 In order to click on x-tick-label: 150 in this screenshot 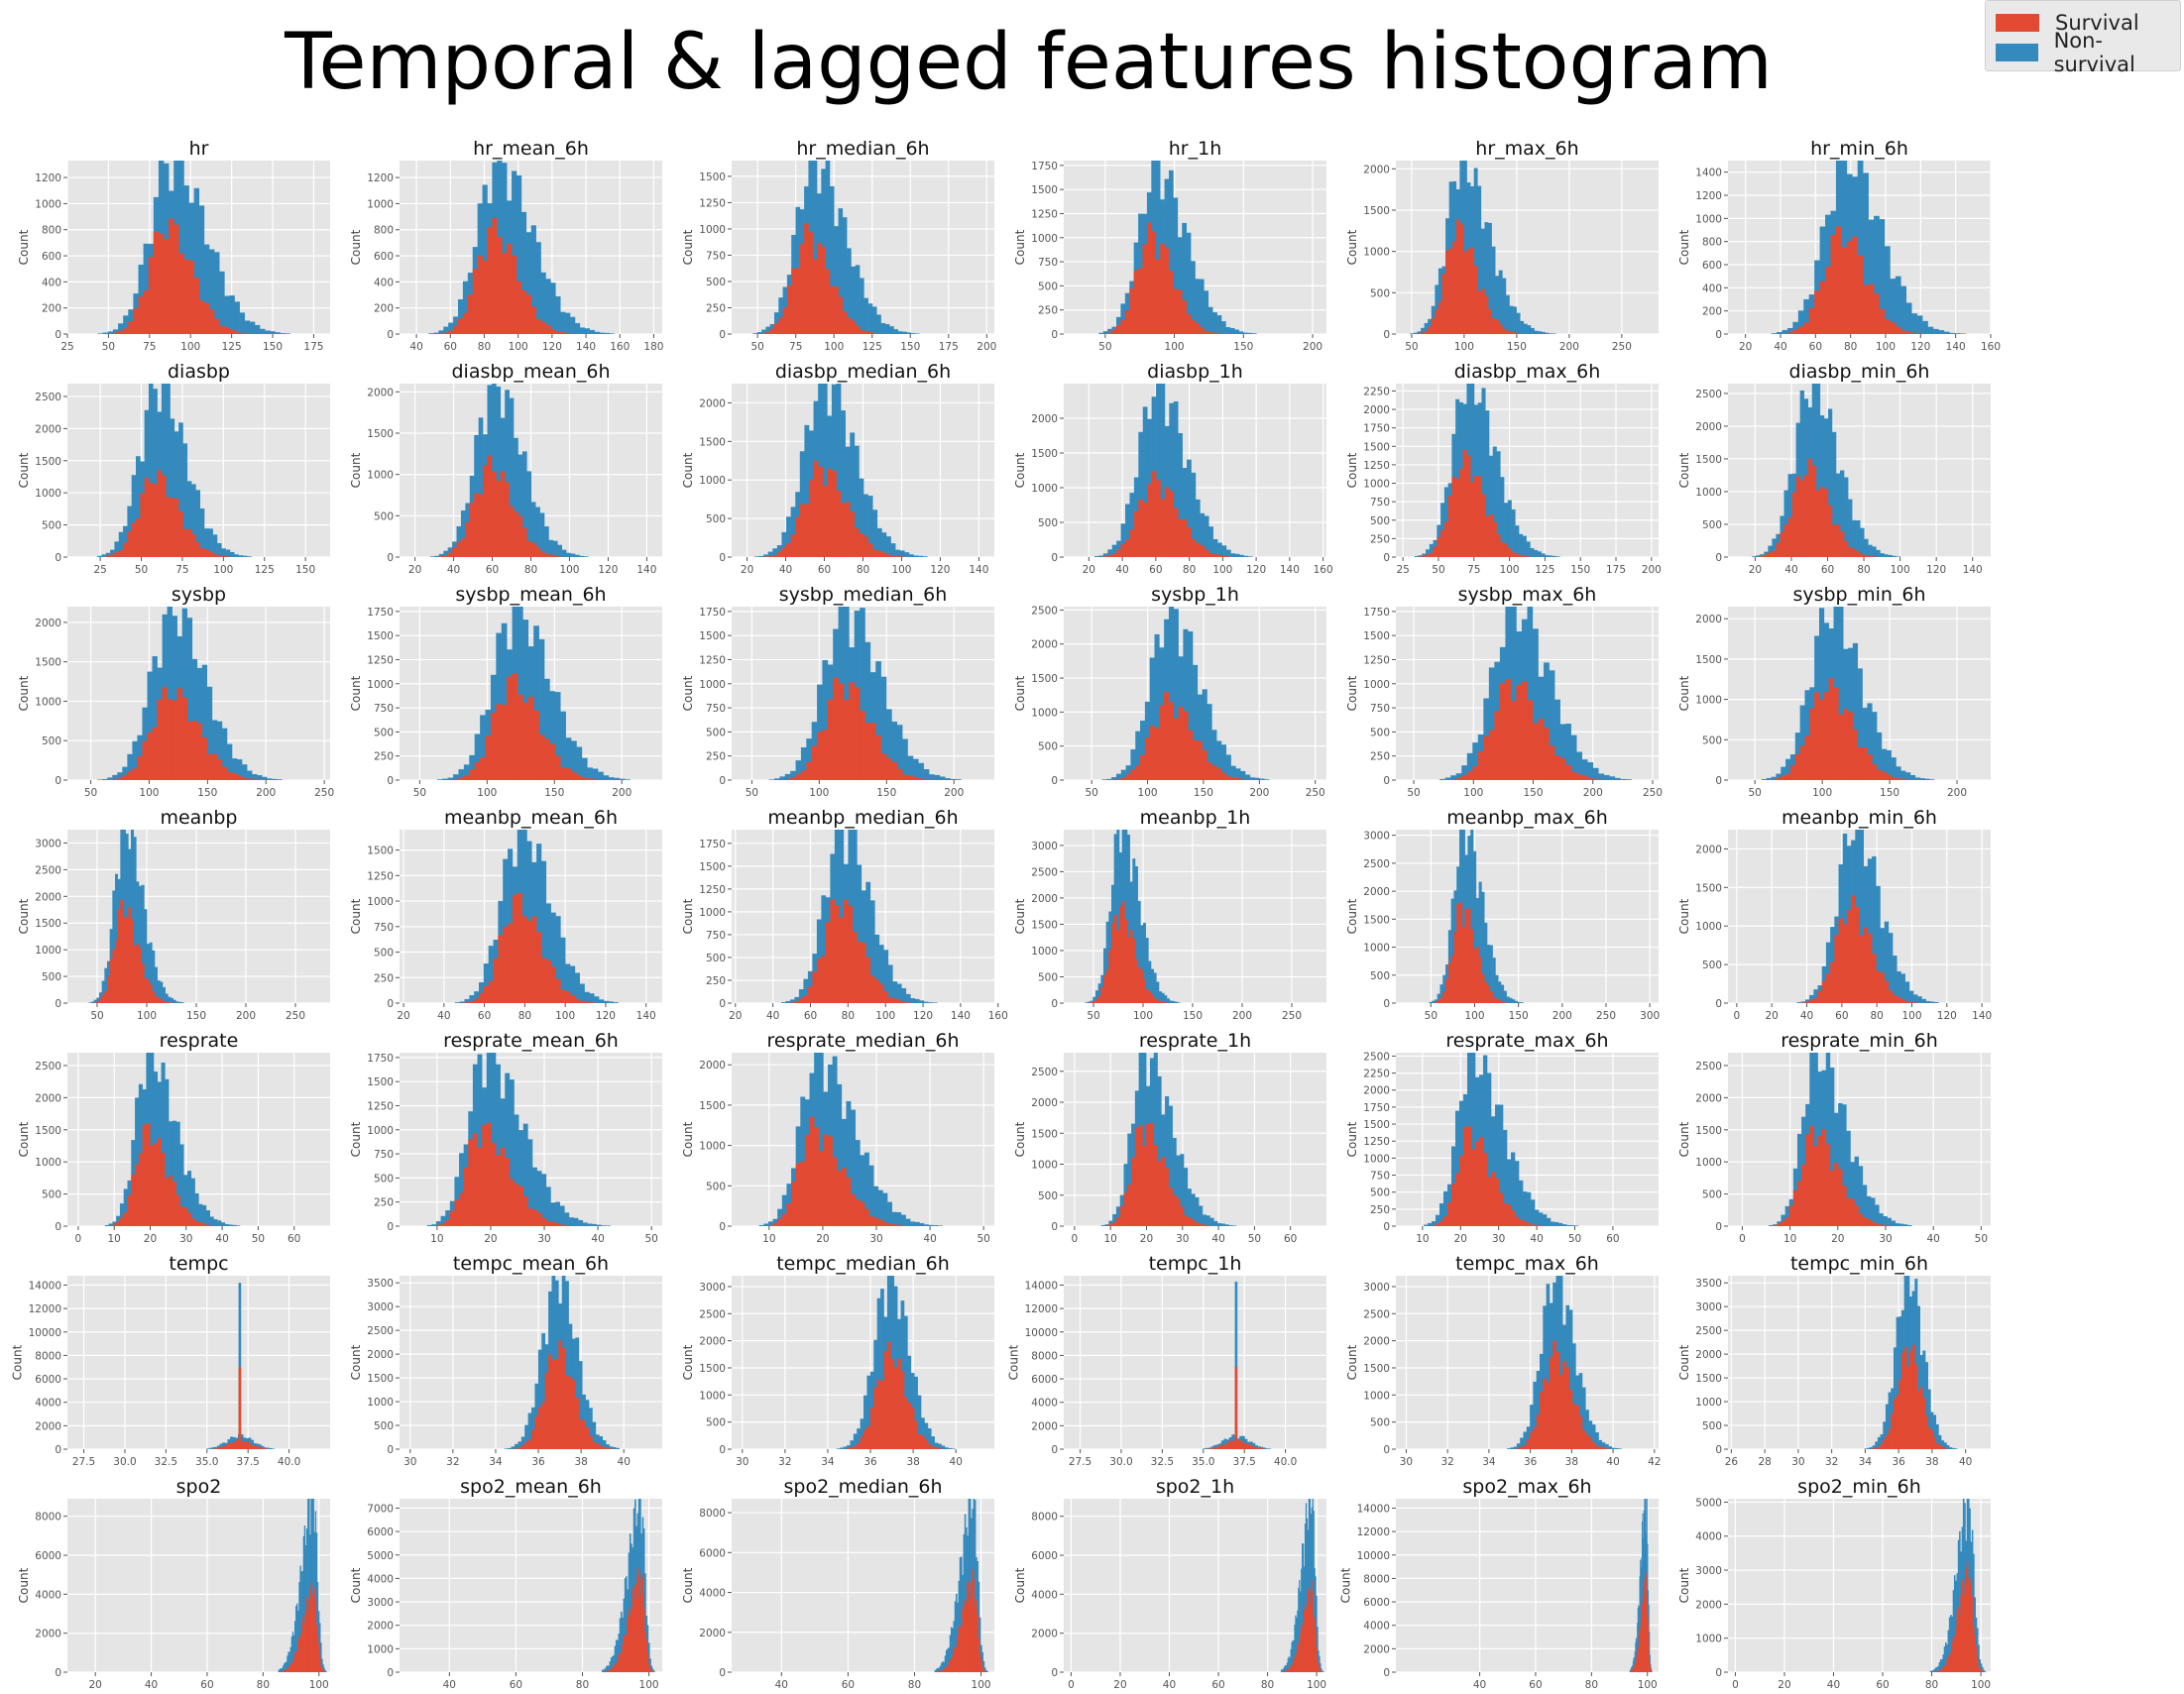, I will do `click(1519, 1016)`.